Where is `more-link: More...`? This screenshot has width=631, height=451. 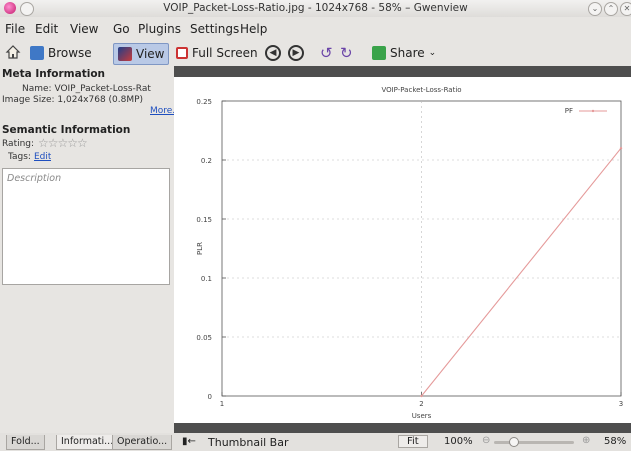 more-link: More... is located at coordinates (165, 111).